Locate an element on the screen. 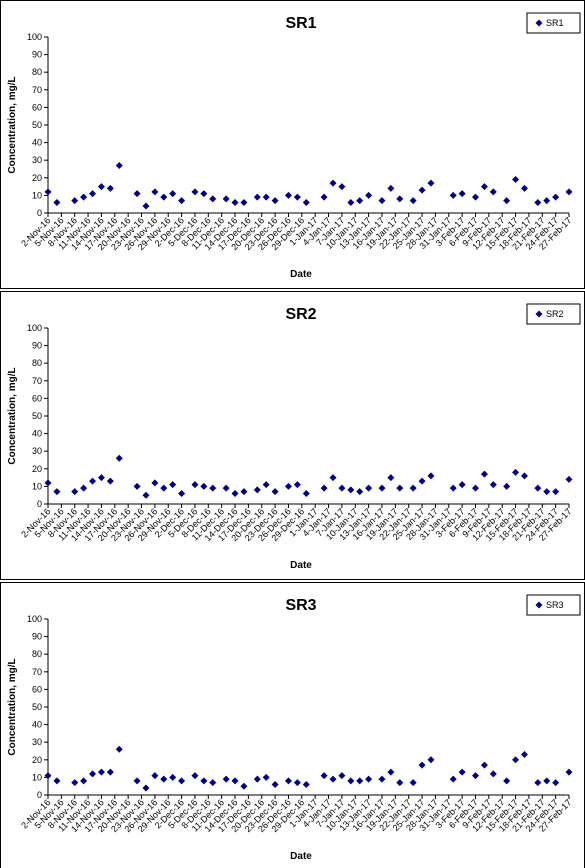 The width and height of the screenshot is (585, 868). chart-title: SR1 is located at coordinates (300, 23).